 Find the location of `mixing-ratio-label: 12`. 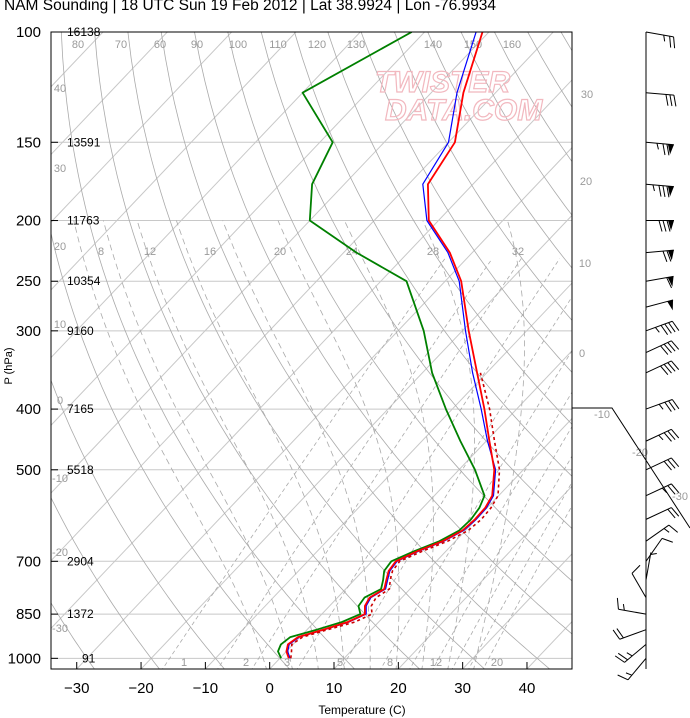

mixing-ratio-label: 12 is located at coordinates (436, 663).